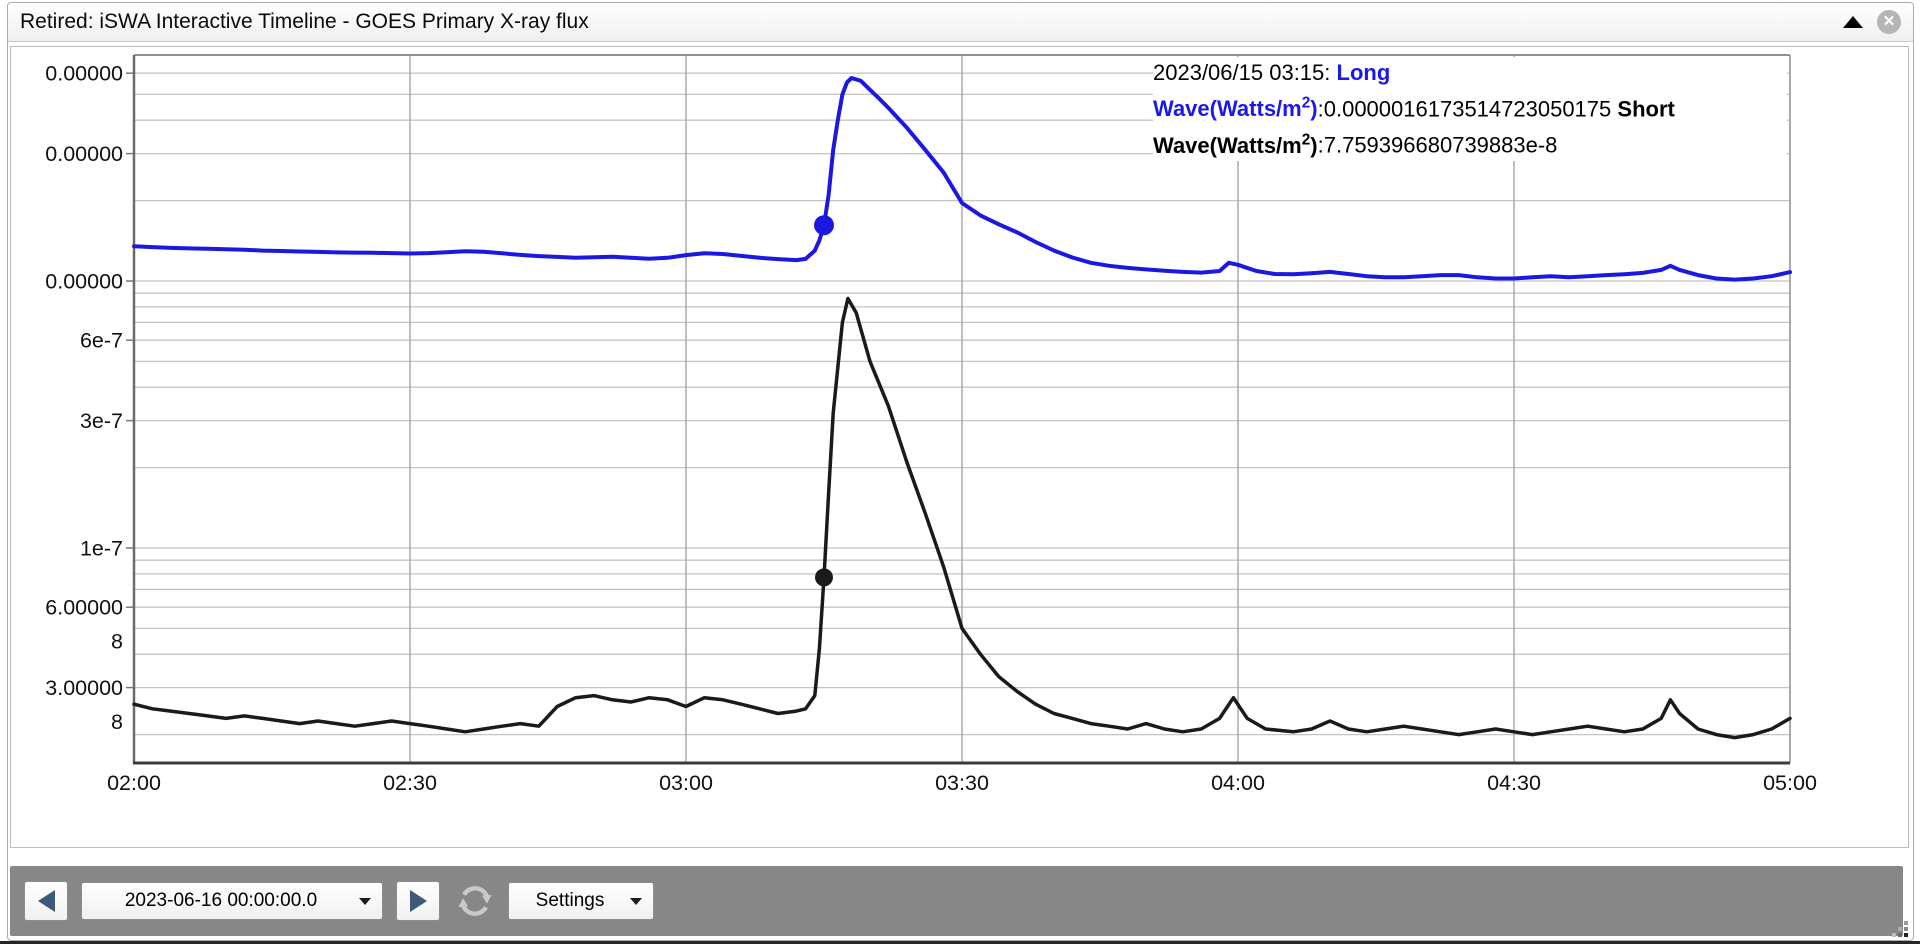  What do you see at coordinates (84, 608) in the screenshot?
I see `y-tick-label: 6.00000` at bounding box center [84, 608].